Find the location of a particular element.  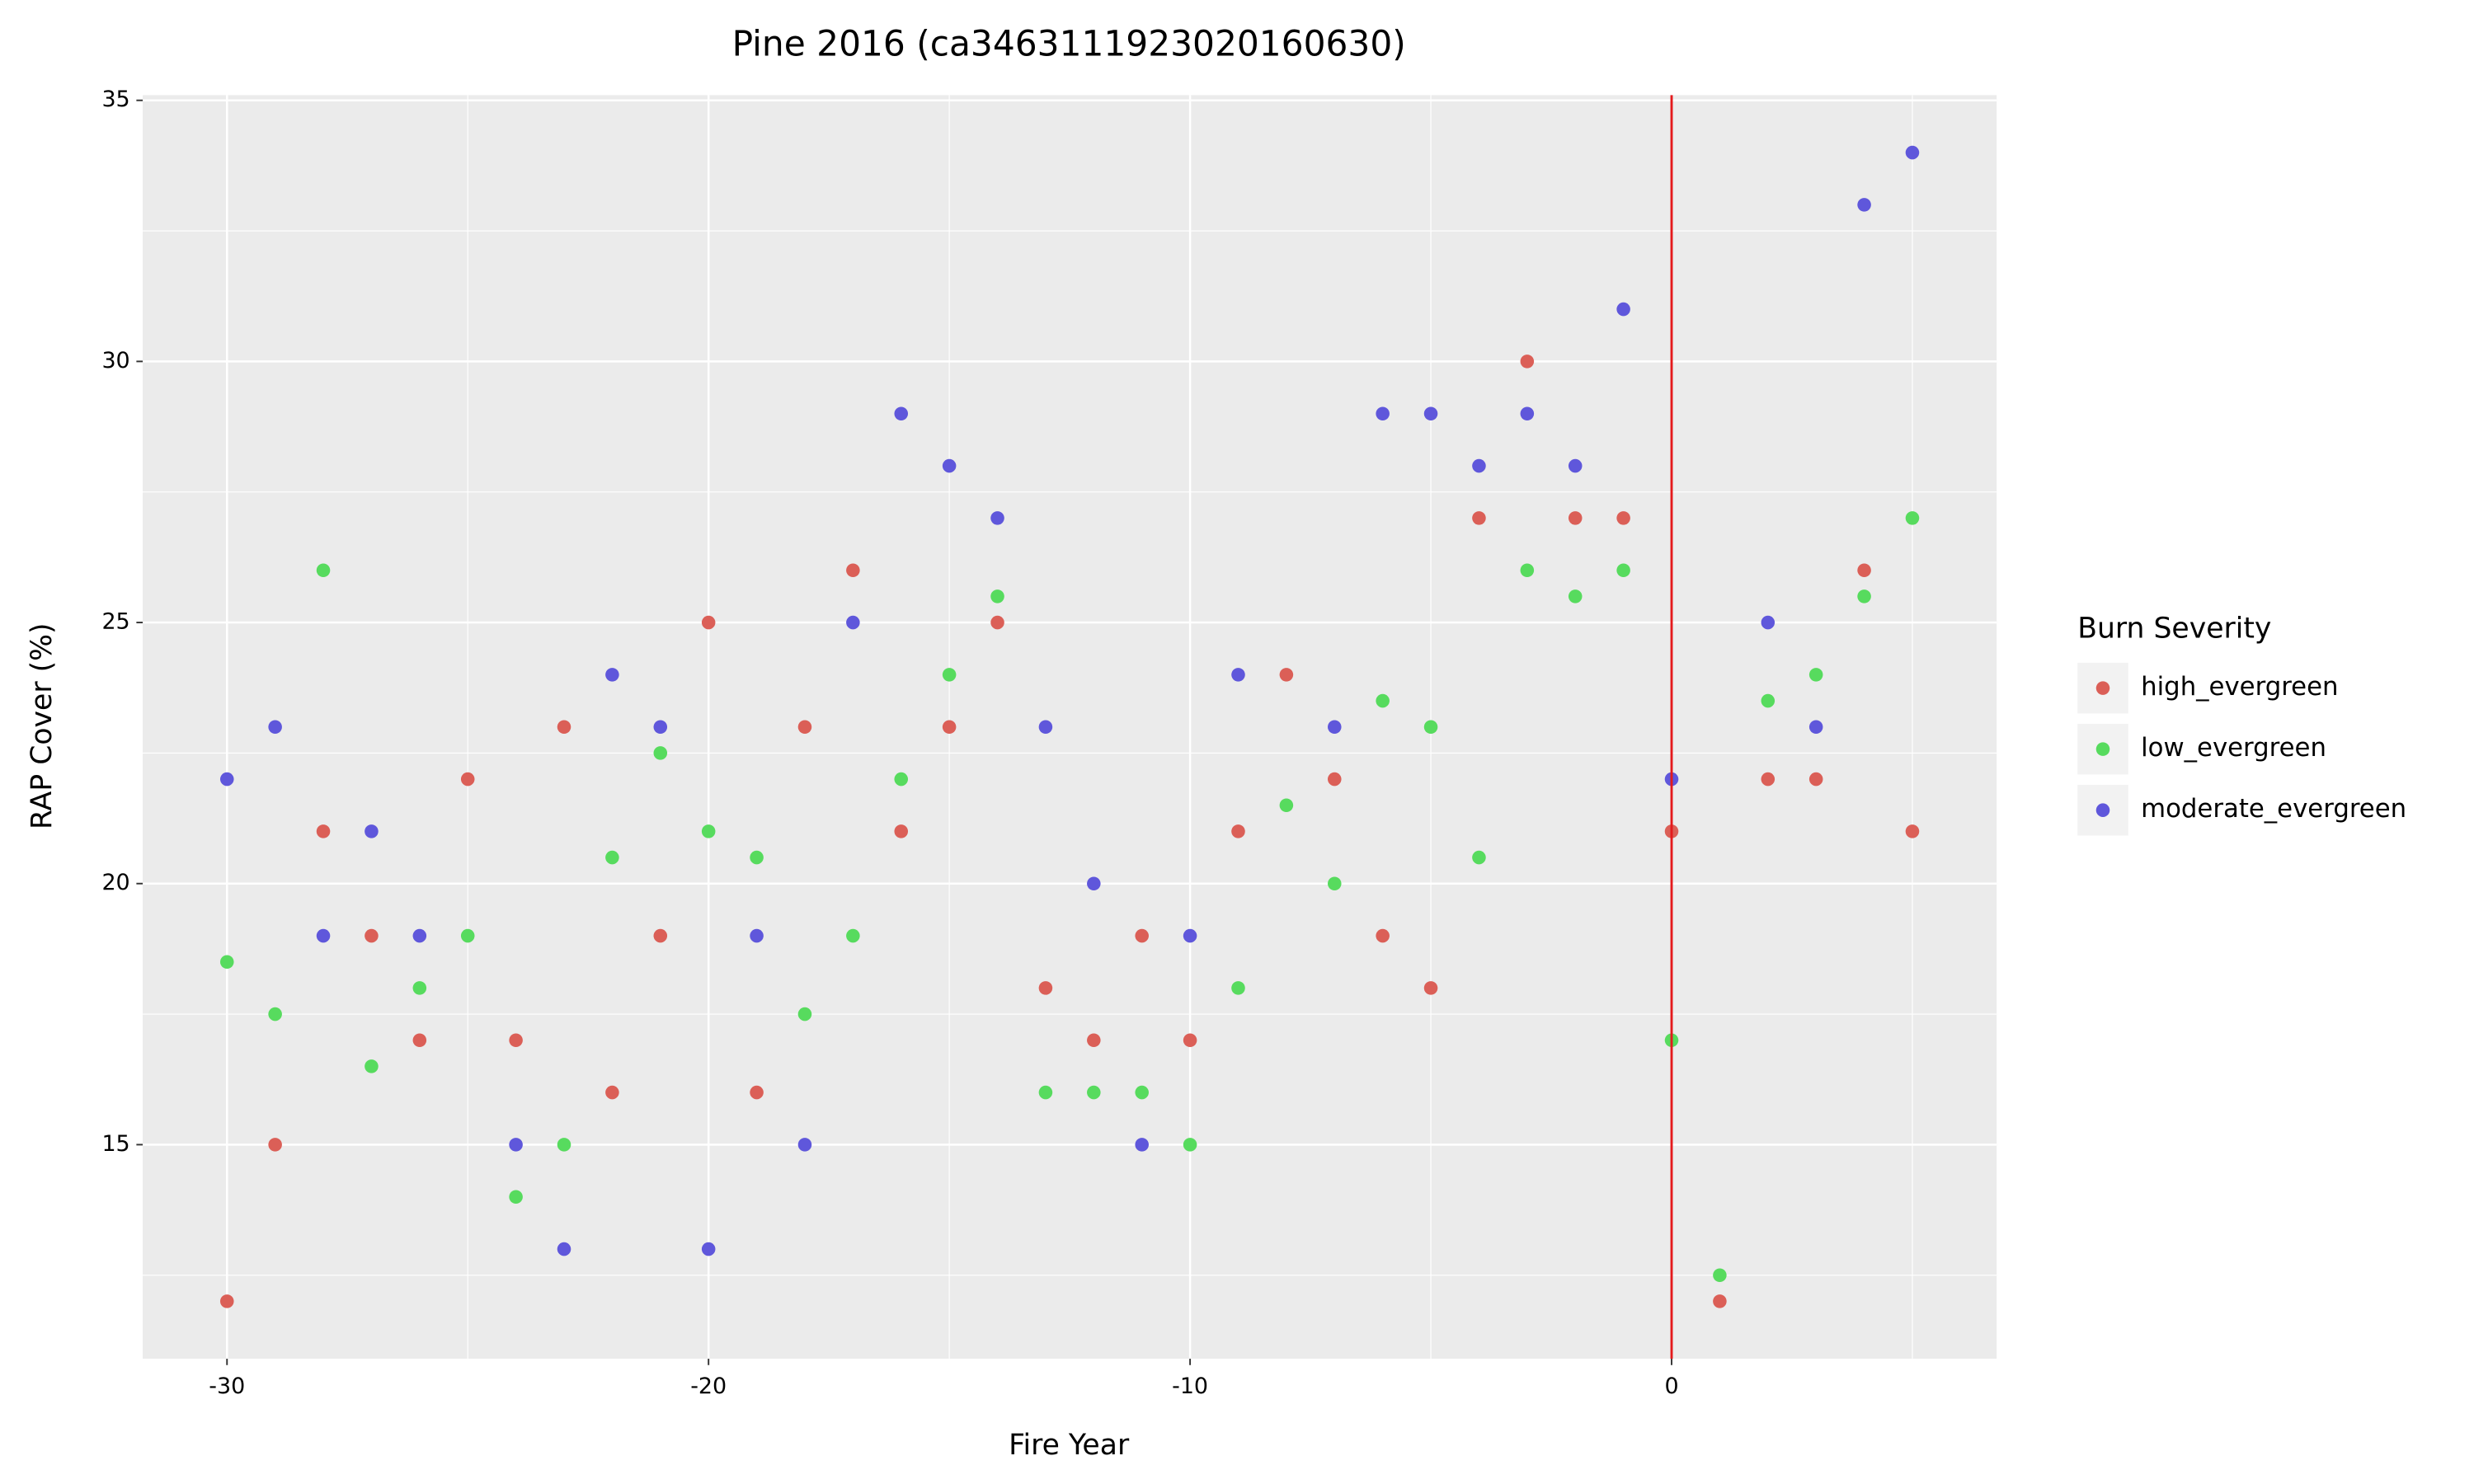

x-tick-label: -30 is located at coordinates (227, 1386).